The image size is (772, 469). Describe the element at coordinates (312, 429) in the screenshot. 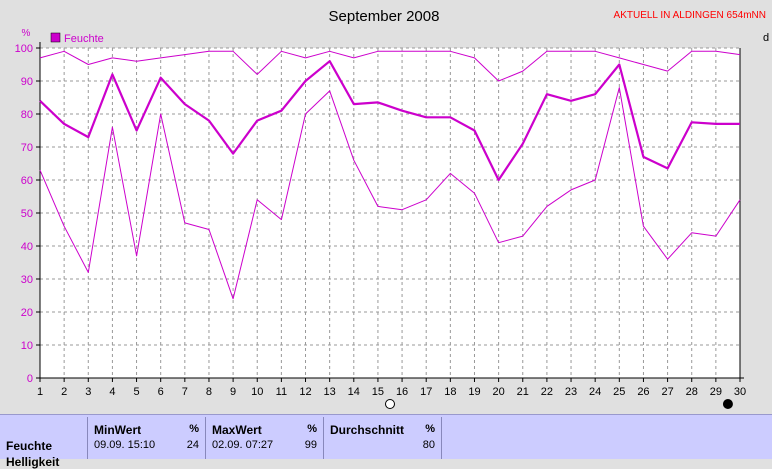

I see `max-value-unit: %` at that location.